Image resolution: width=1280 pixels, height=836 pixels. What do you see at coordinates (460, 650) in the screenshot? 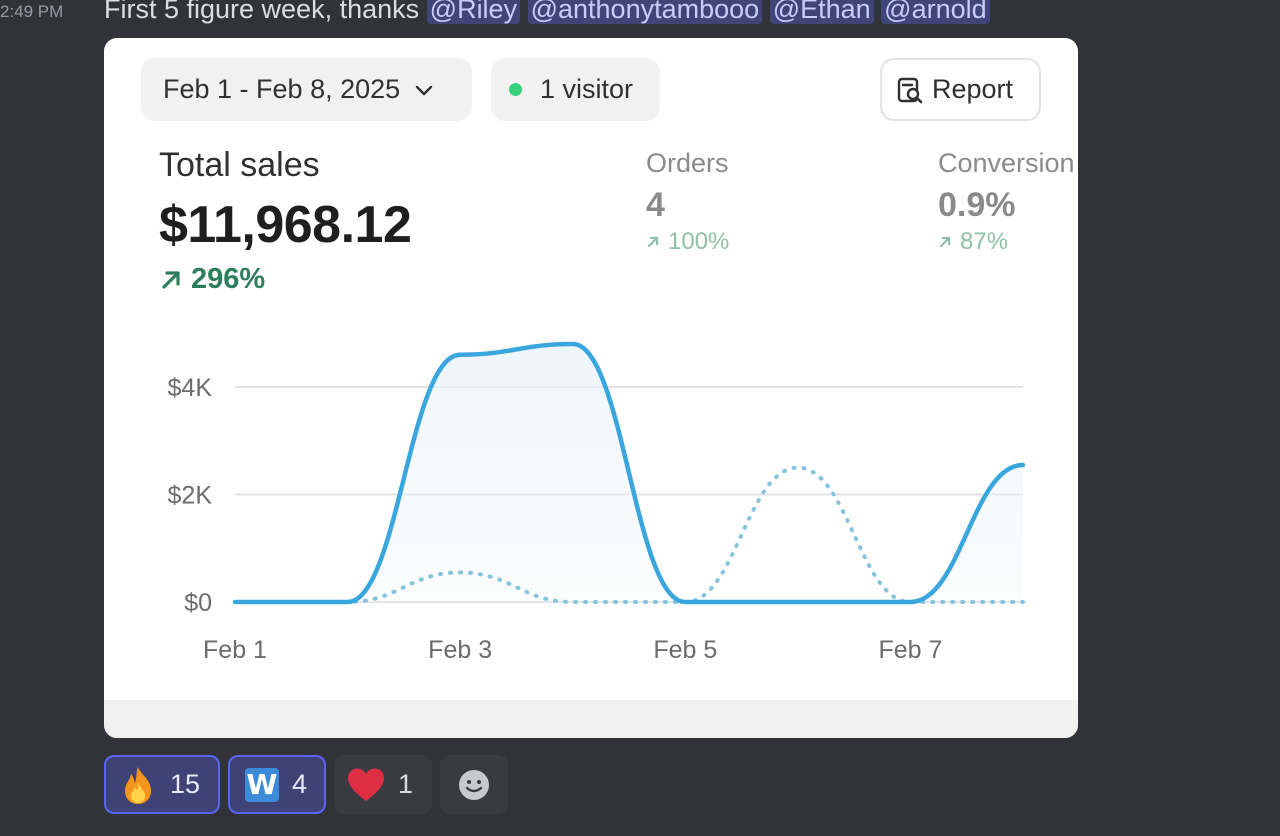
I see `x-tick-label: Feb 3` at bounding box center [460, 650].